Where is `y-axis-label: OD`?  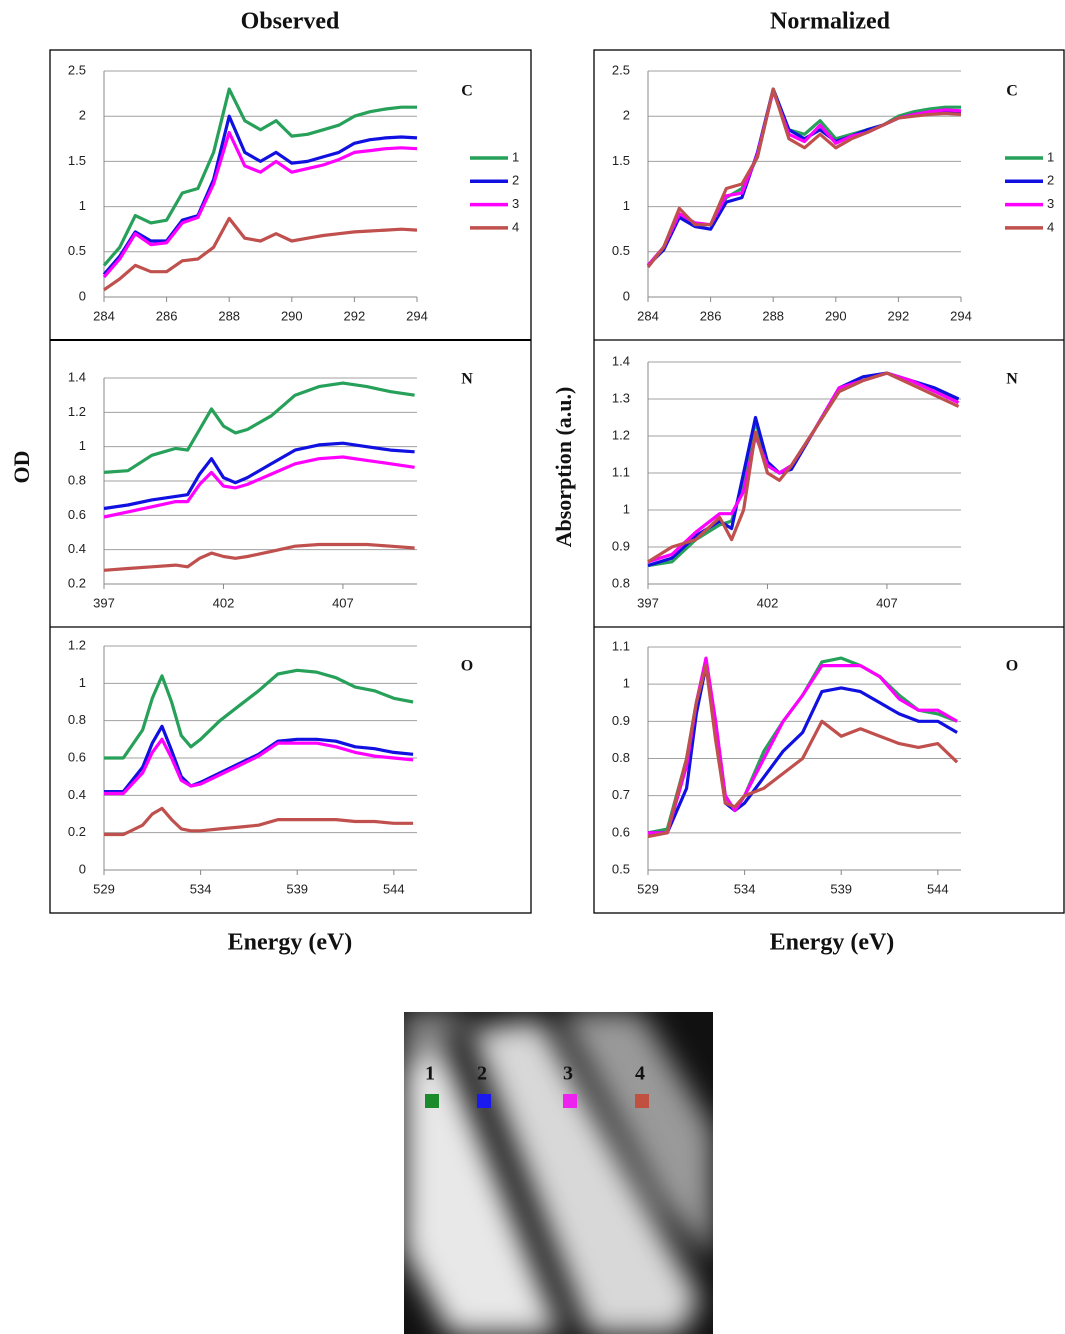 y-axis-label: OD is located at coordinates (21, 467).